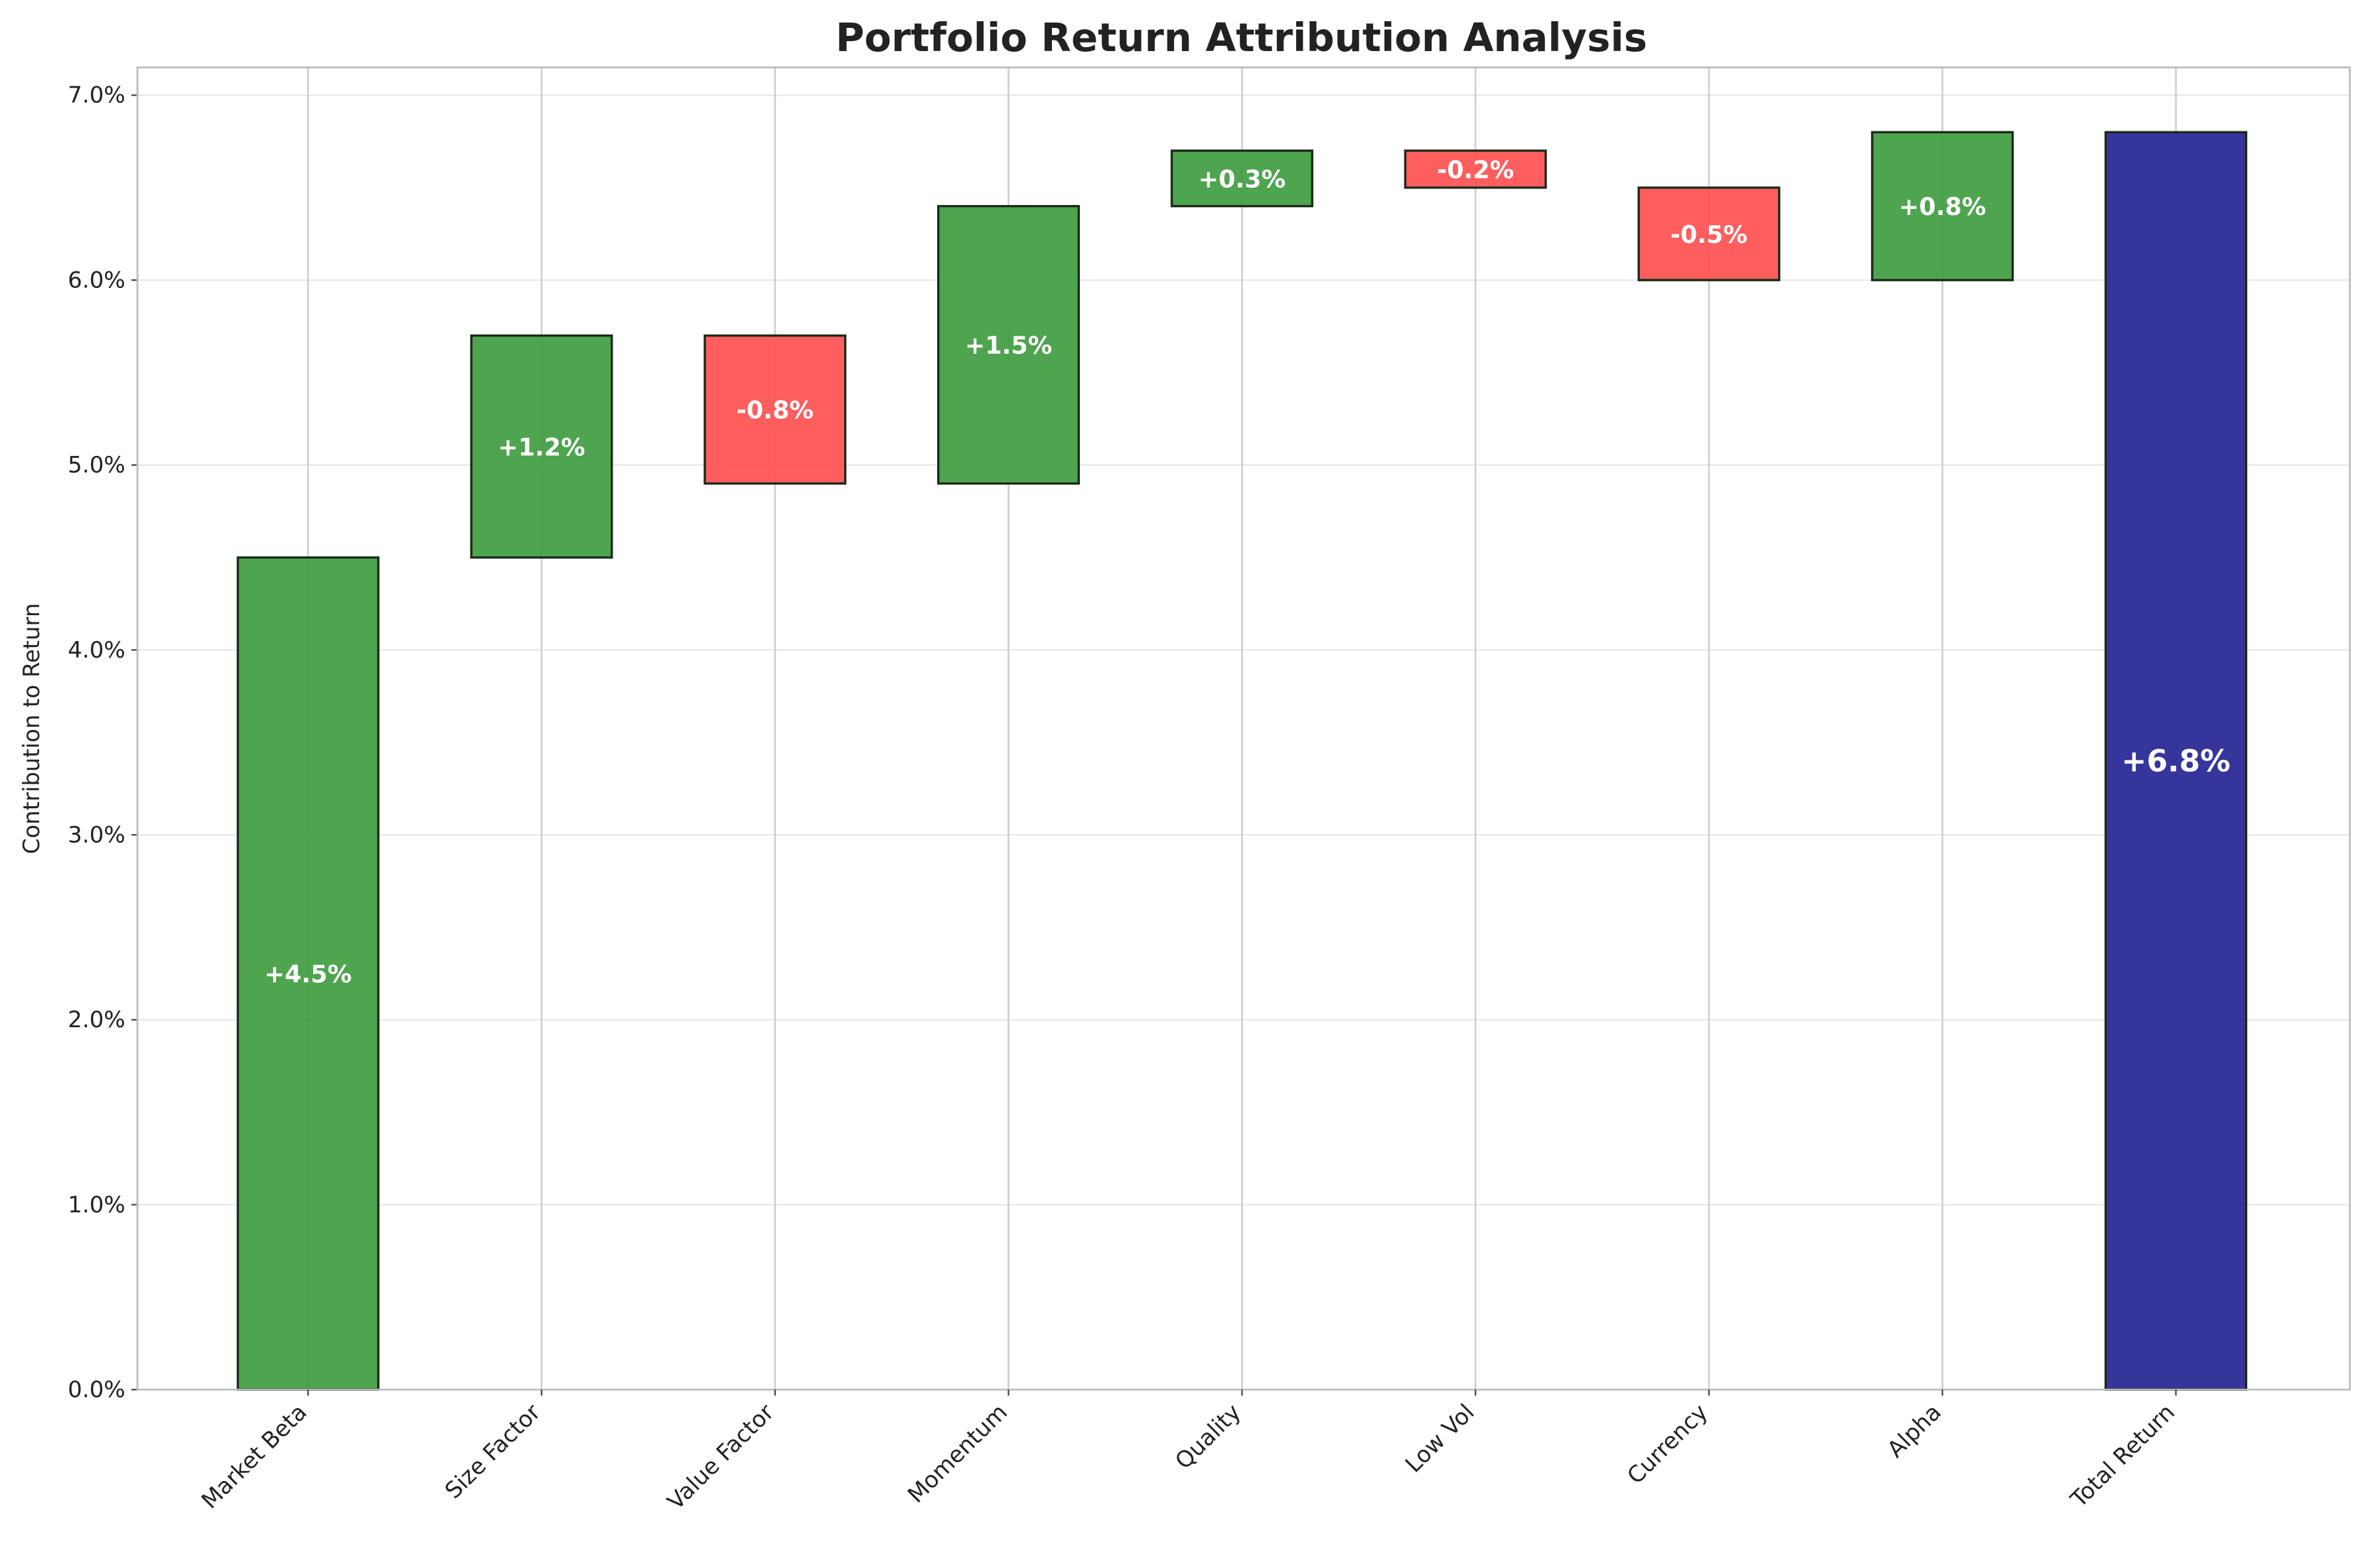 This screenshot has width=2368, height=1568. What do you see at coordinates (97, 650) in the screenshot?
I see `y-tick-label: 4.0%` at bounding box center [97, 650].